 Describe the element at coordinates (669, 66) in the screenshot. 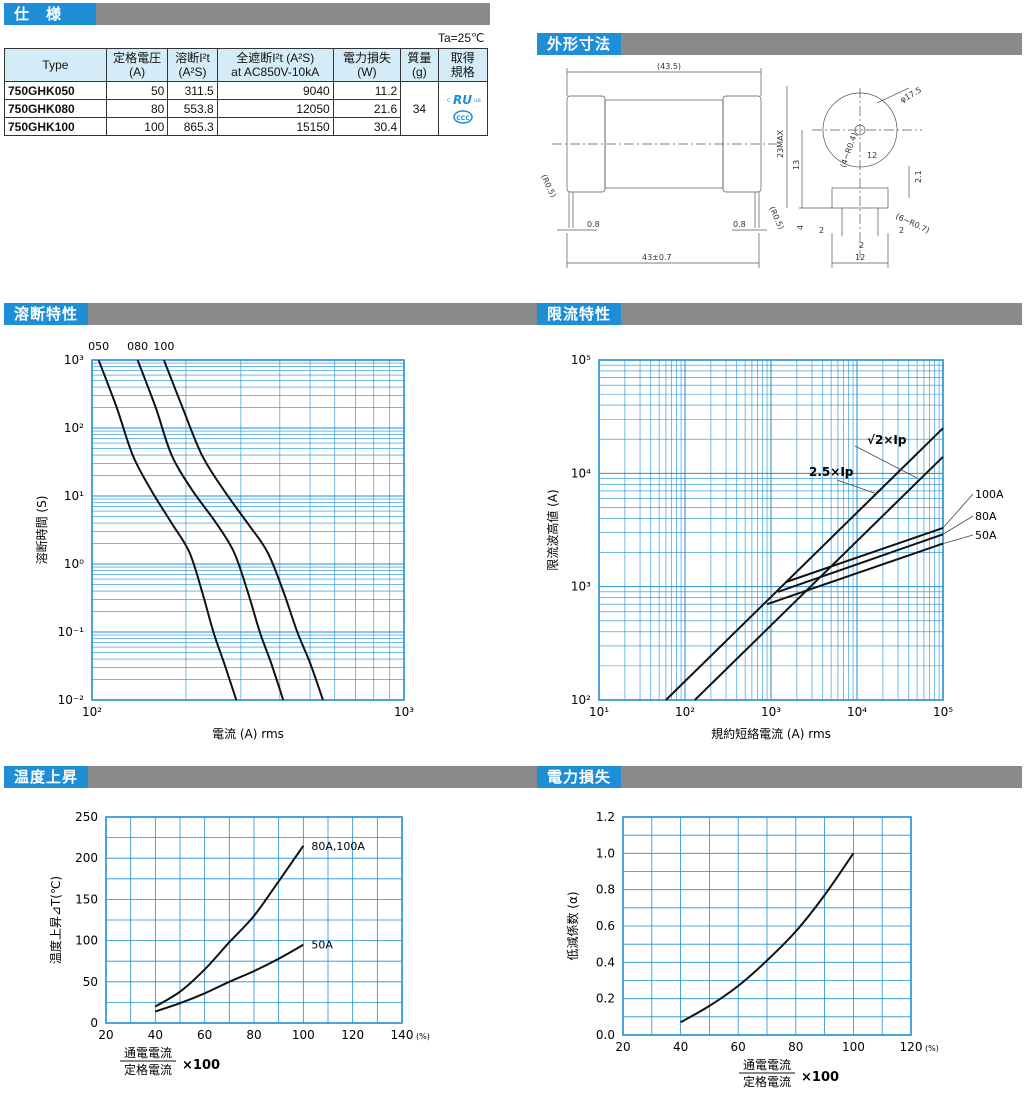

I see `dim-overall-approx: (43.5)` at that location.